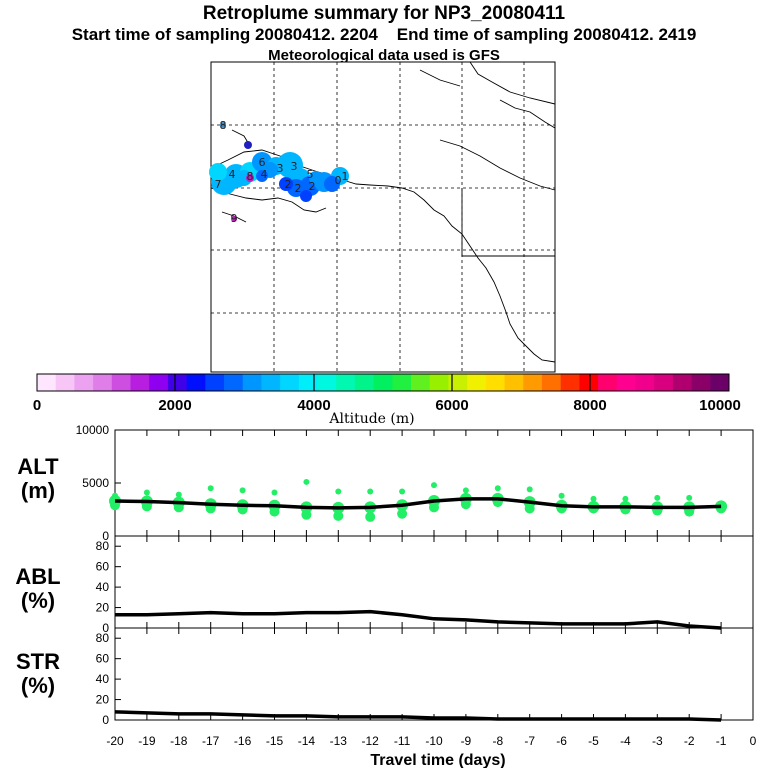  What do you see at coordinates (224, 34) in the screenshot?
I see `start-time-label: Start time of sampling 20080412. 2204` at bounding box center [224, 34].